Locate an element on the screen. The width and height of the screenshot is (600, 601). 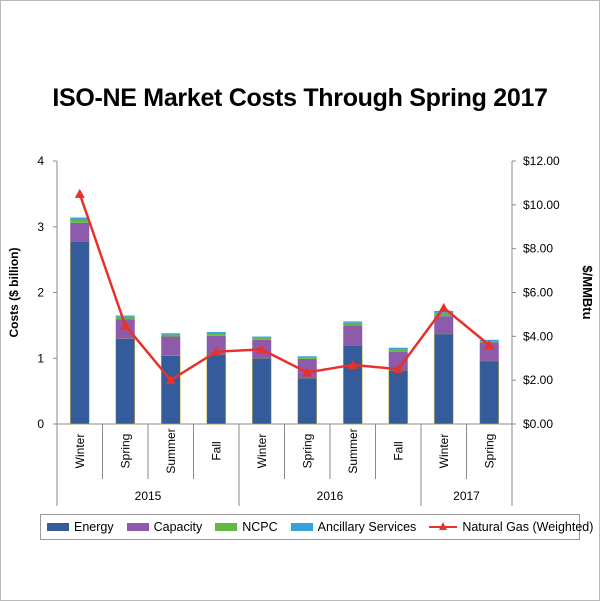
legend-swatch-capacity is located at coordinates (137, 527).